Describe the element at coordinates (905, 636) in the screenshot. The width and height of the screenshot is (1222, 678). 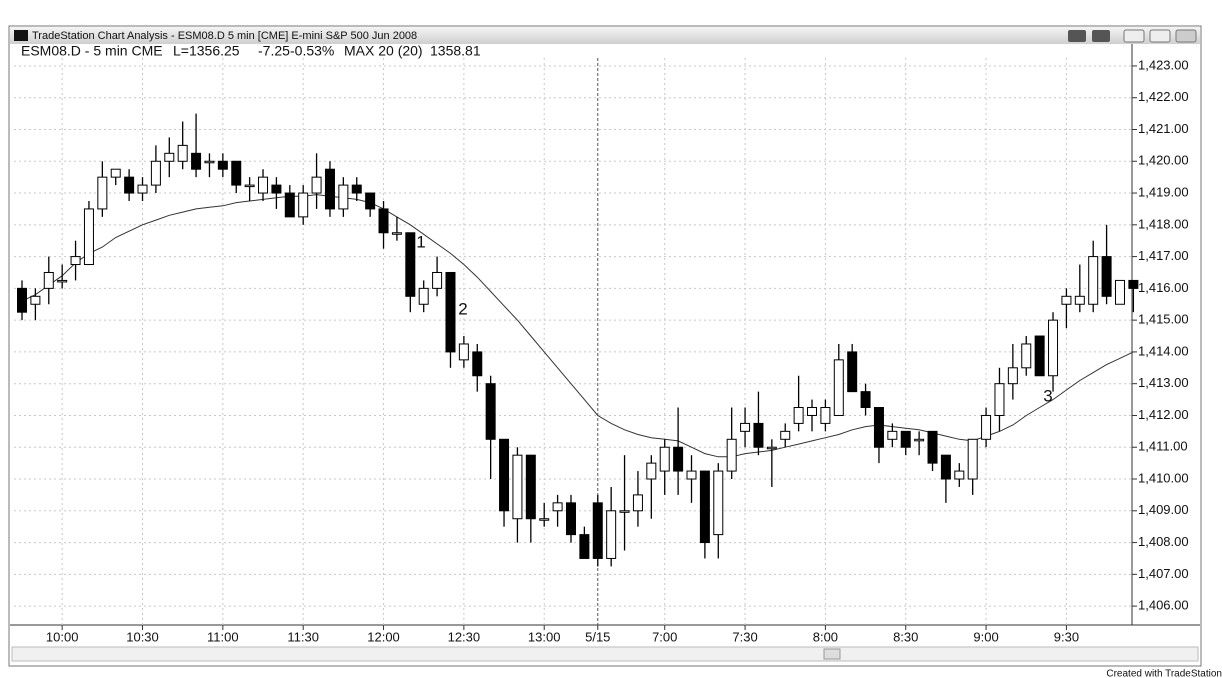
I see `x-tick-label: 8:30` at that location.